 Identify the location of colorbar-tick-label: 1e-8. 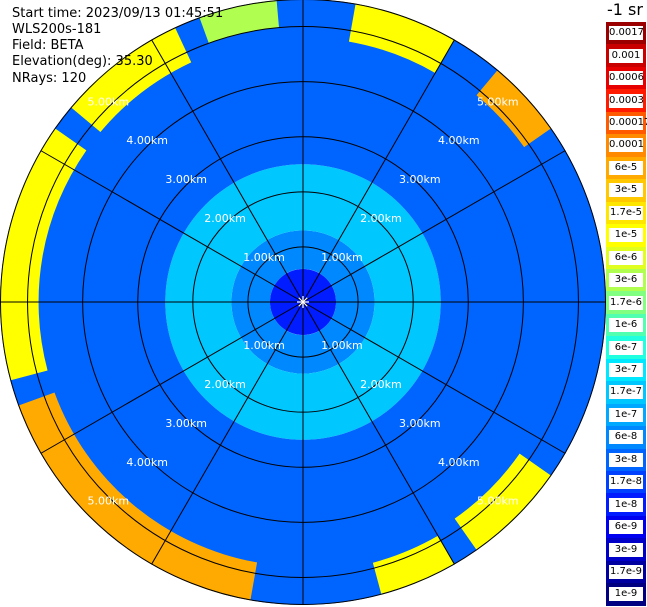
(626, 504).